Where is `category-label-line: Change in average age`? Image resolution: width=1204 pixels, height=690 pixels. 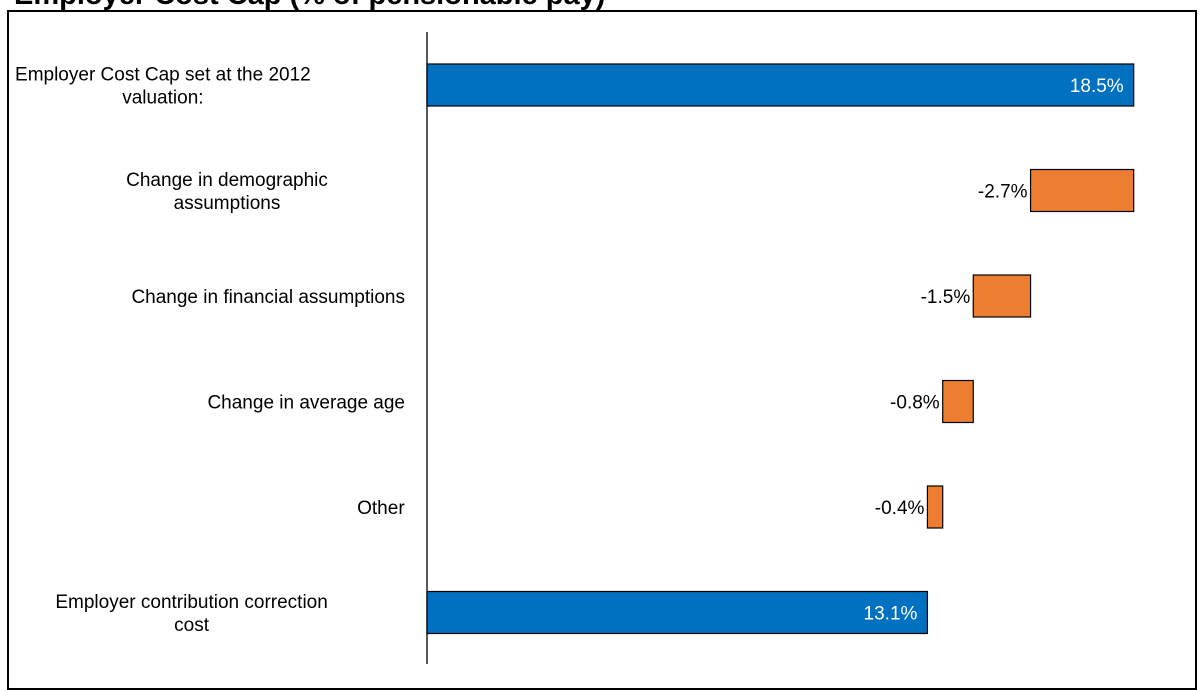 category-label-line: Change in average age is located at coordinates (306, 403).